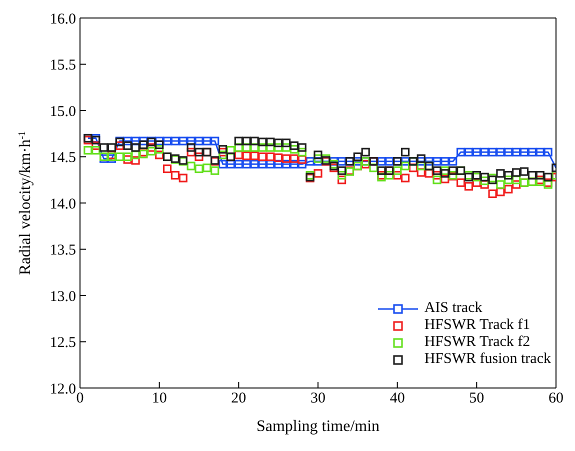 This screenshot has width=575, height=451. Describe the element at coordinates (477, 325) in the screenshot. I see `legend-label: HFSWR Track f1` at that location.